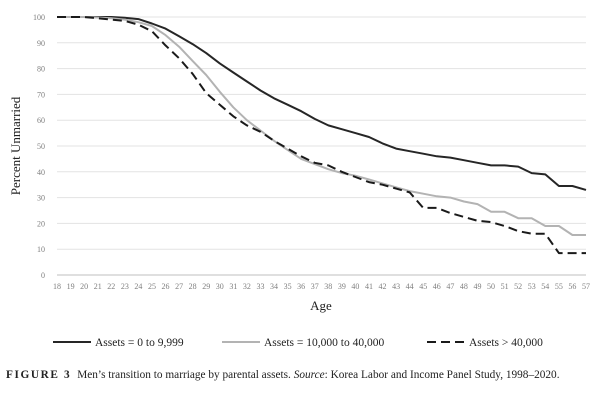 The image size is (606, 405). I want to click on legend-entry-10000-to-40000: Assets = 10,000 to 40,000, so click(303, 343).